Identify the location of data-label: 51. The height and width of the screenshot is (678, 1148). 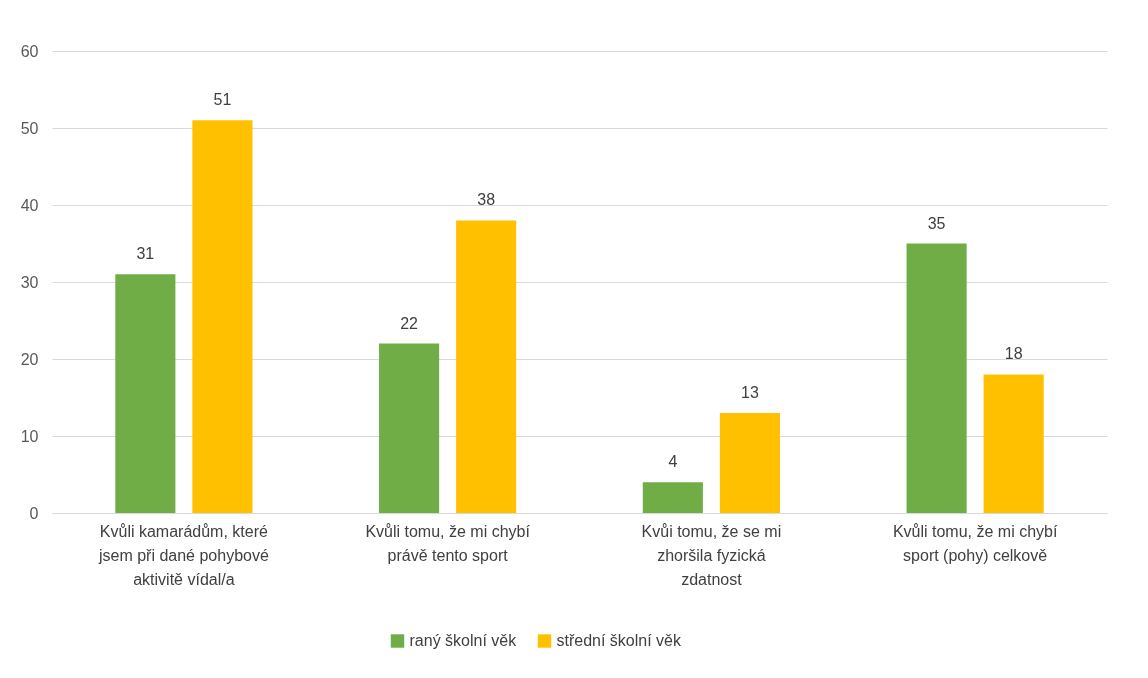
(222, 100).